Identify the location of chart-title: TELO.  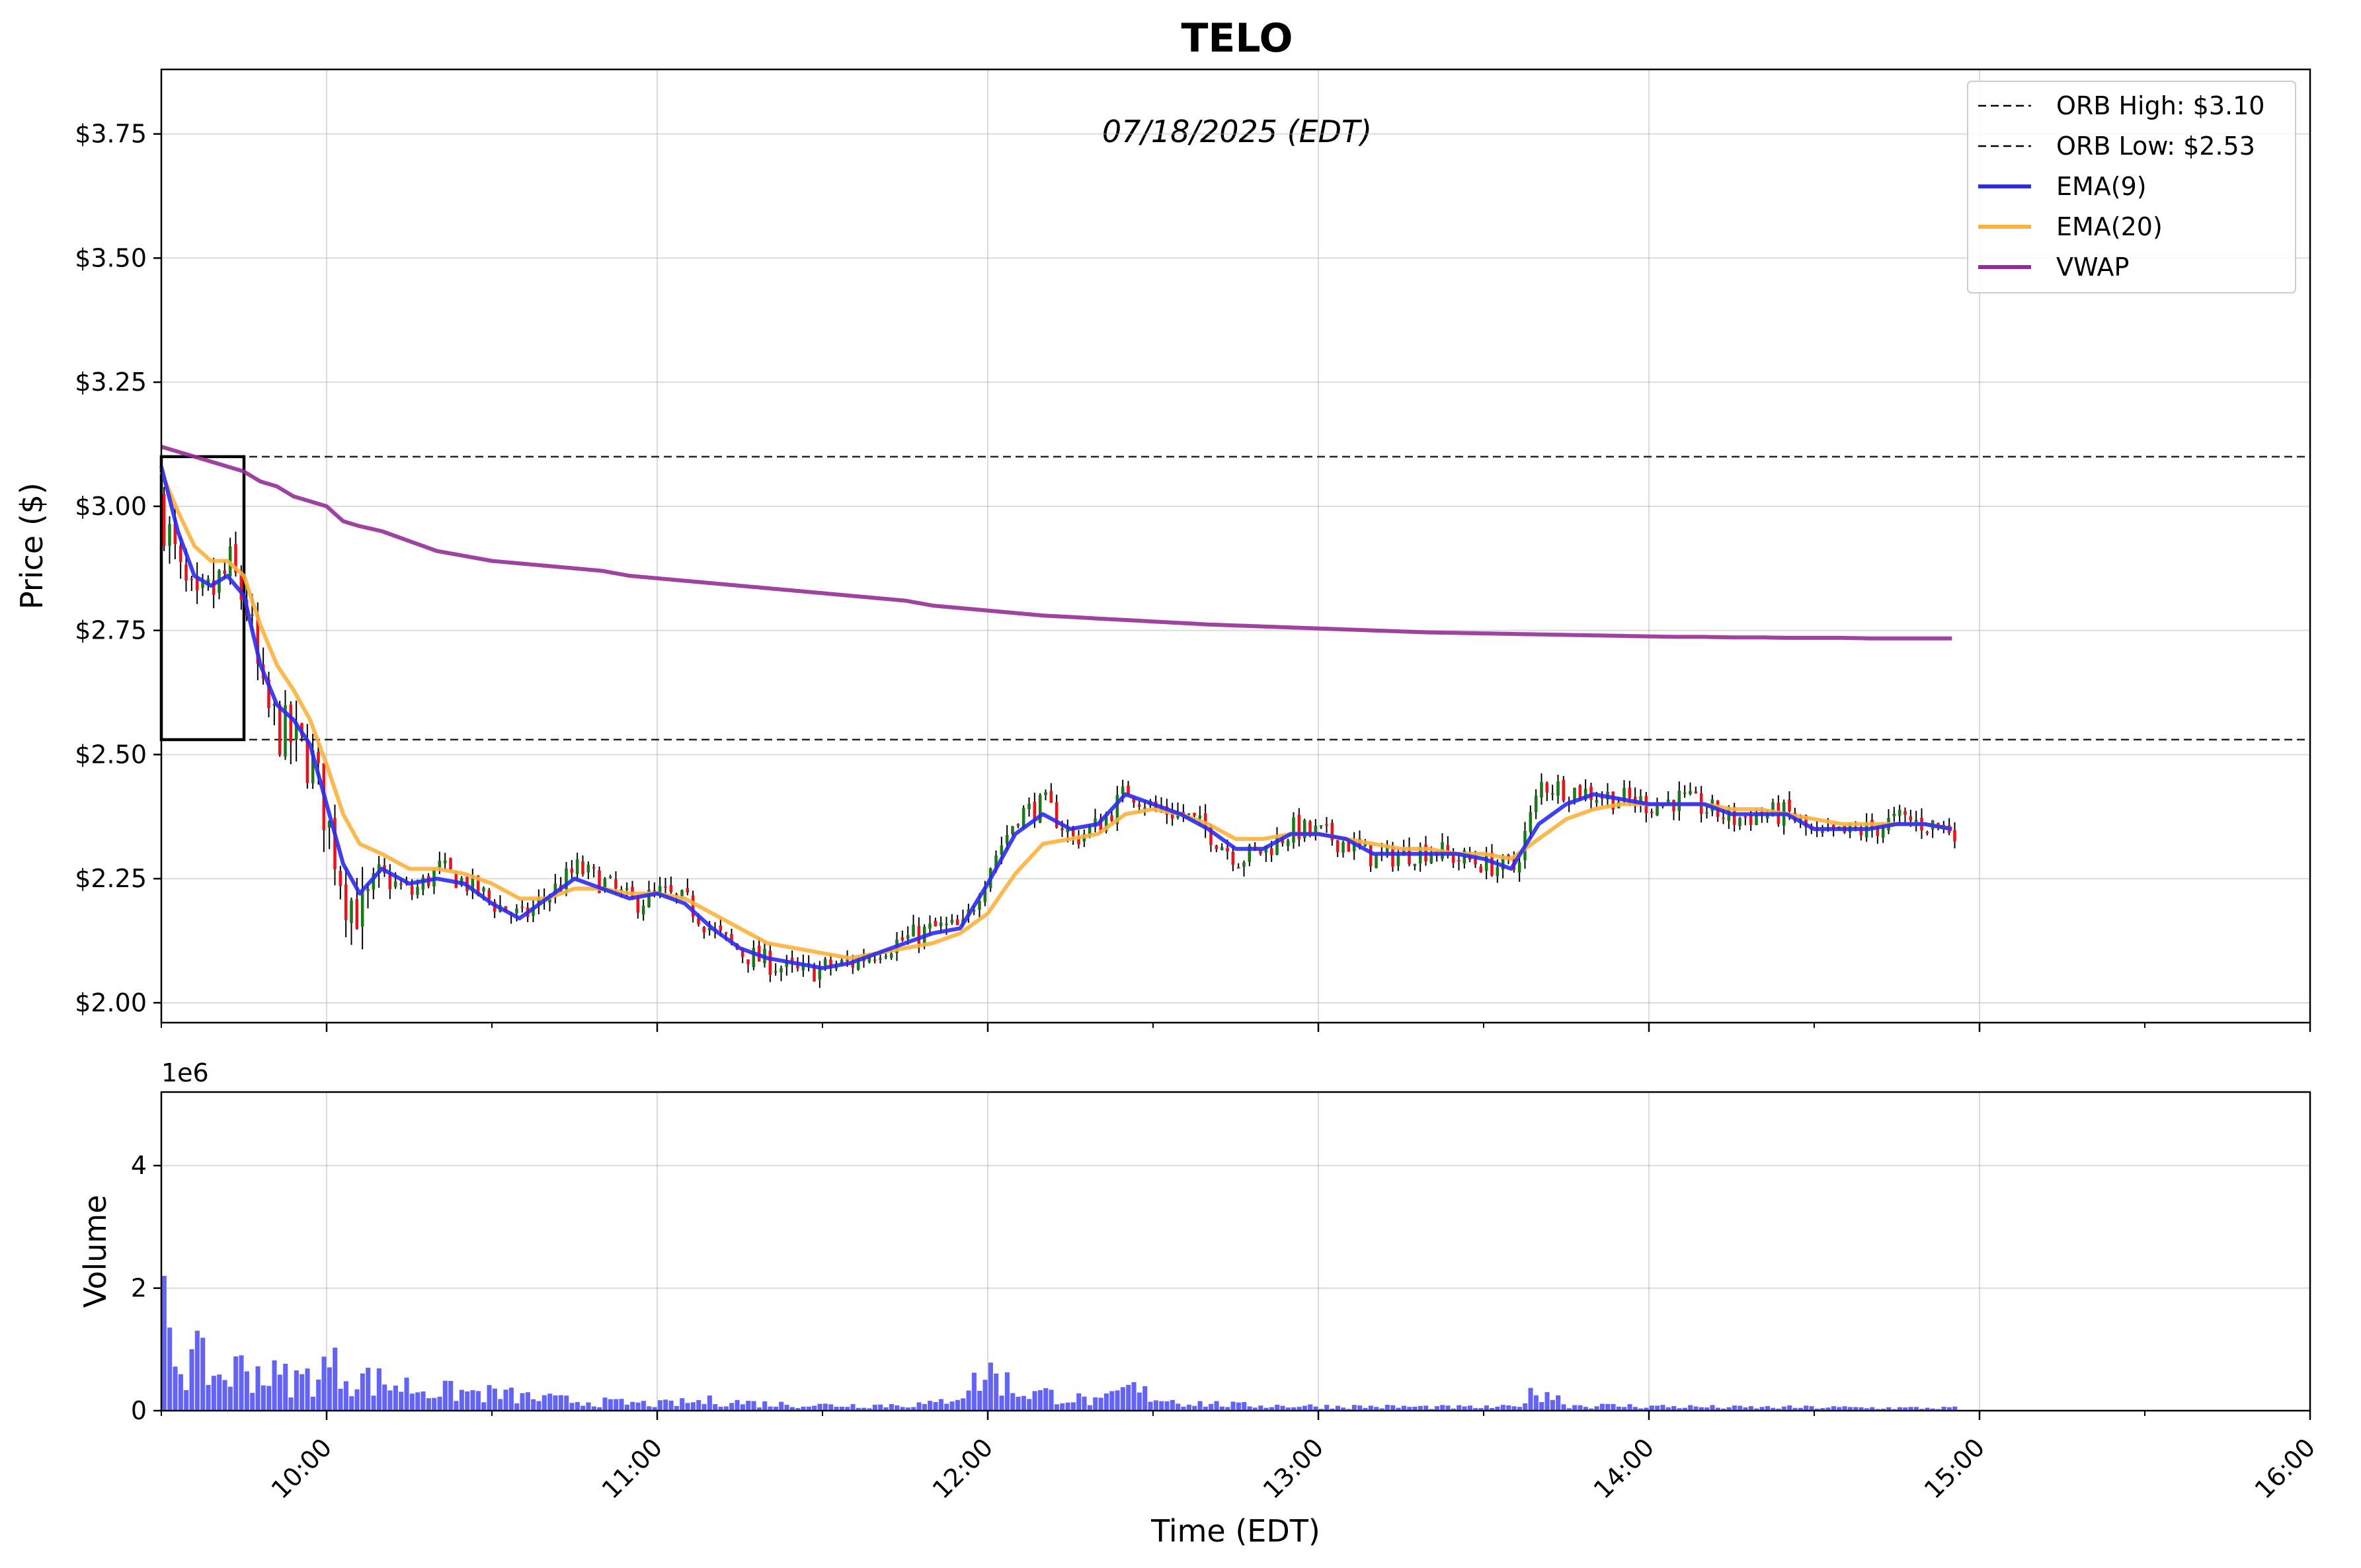
(1237, 38).